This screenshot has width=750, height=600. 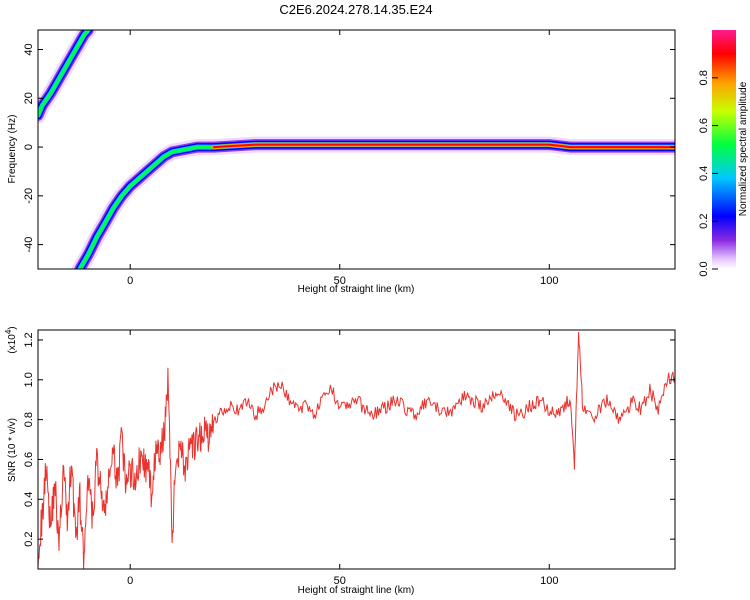 What do you see at coordinates (12, 450) in the screenshot?
I see `bottom-yaxis-title: SNR (10 * v/v)` at bounding box center [12, 450].